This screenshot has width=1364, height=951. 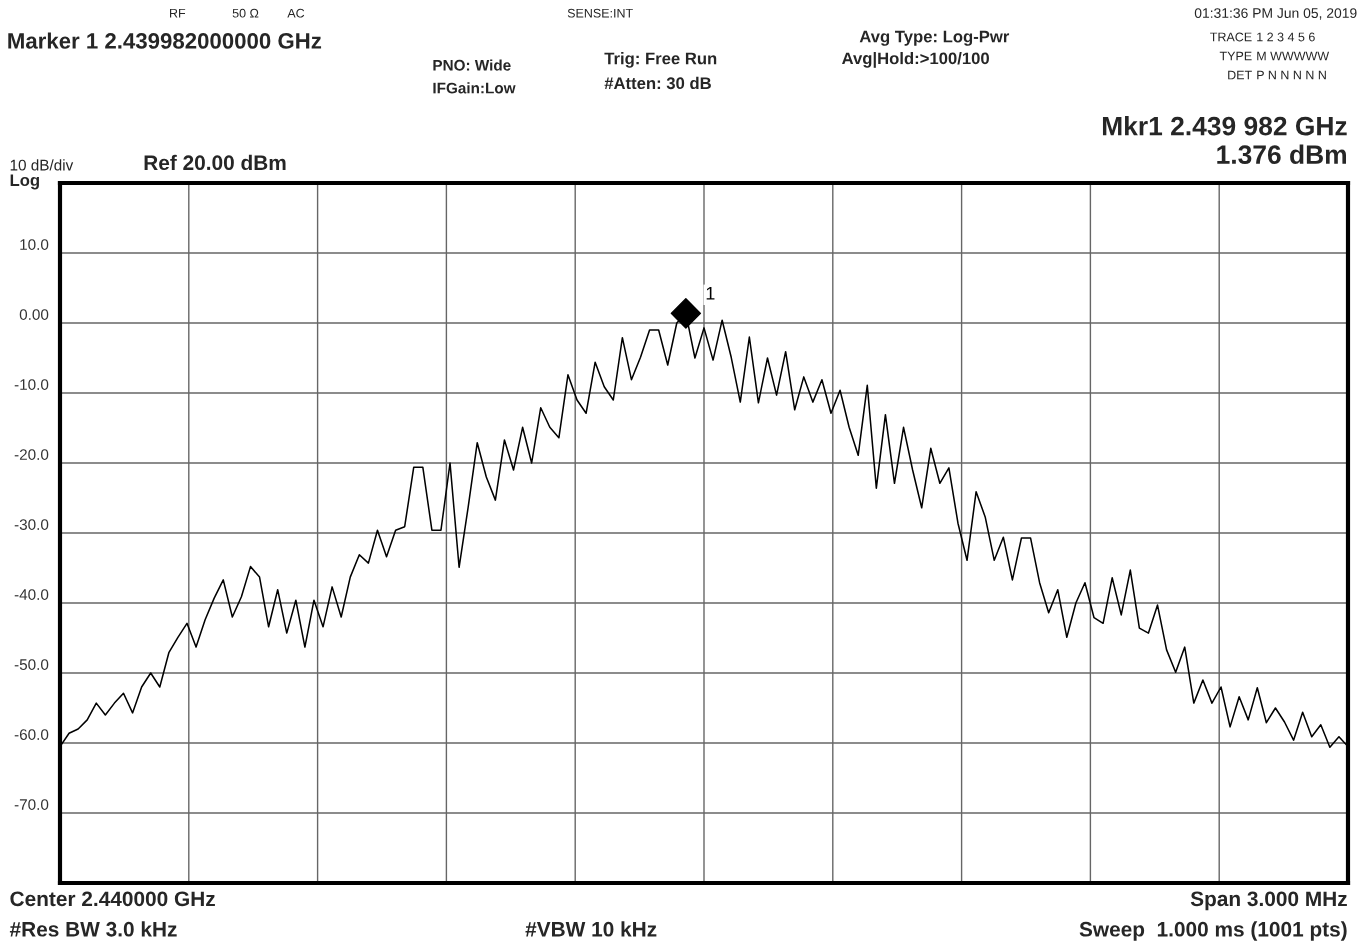 What do you see at coordinates (178, 13) in the screenshot?
I see `text: RF` at bounding box center [178, 13].